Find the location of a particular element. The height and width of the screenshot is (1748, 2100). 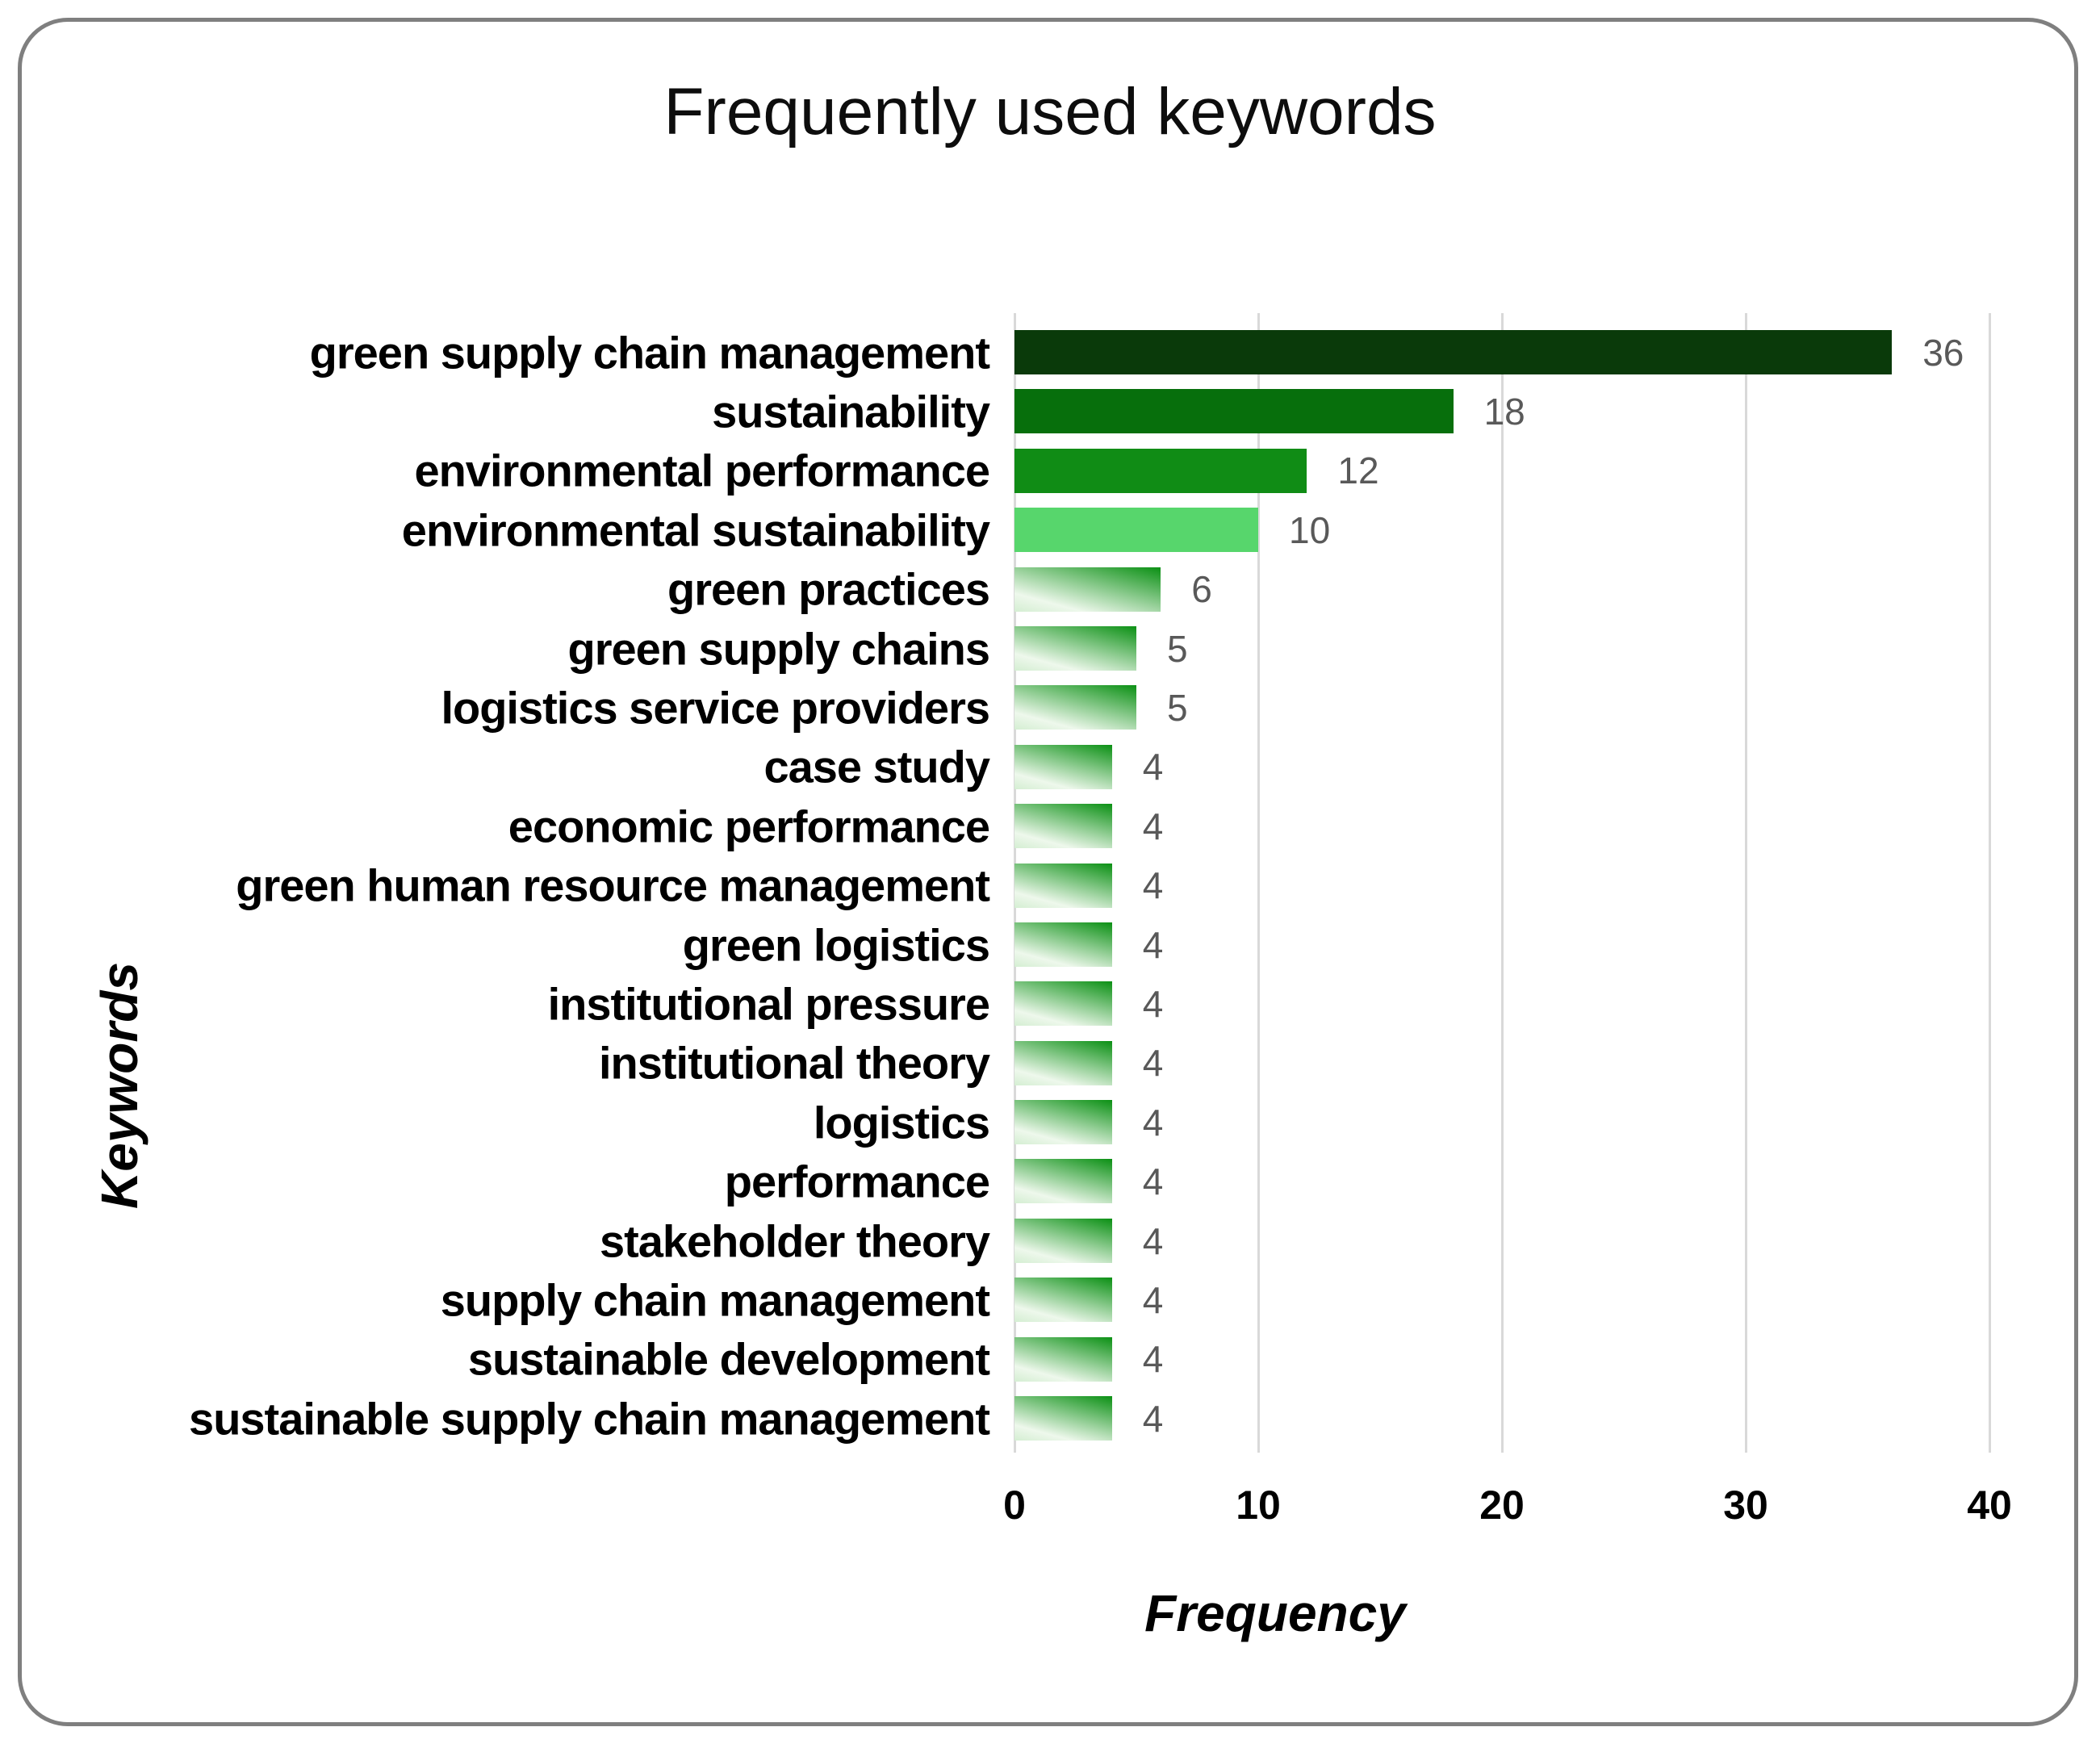

category-label: green human resource management is located at coordinates (613, 885).